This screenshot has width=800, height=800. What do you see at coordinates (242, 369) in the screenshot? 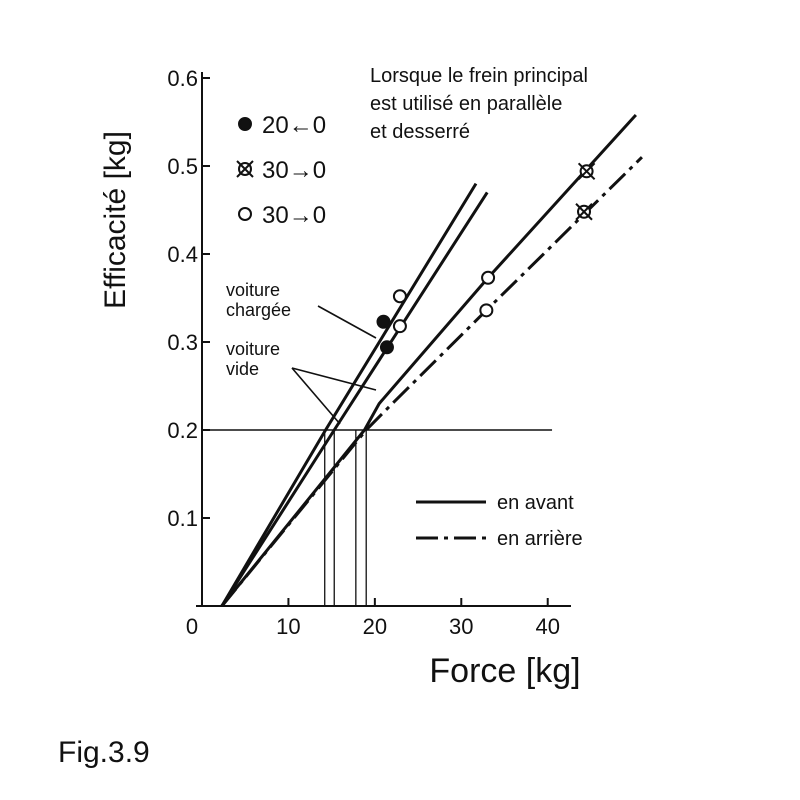
I see `annotation: vide` at bounding box center [242, 369].